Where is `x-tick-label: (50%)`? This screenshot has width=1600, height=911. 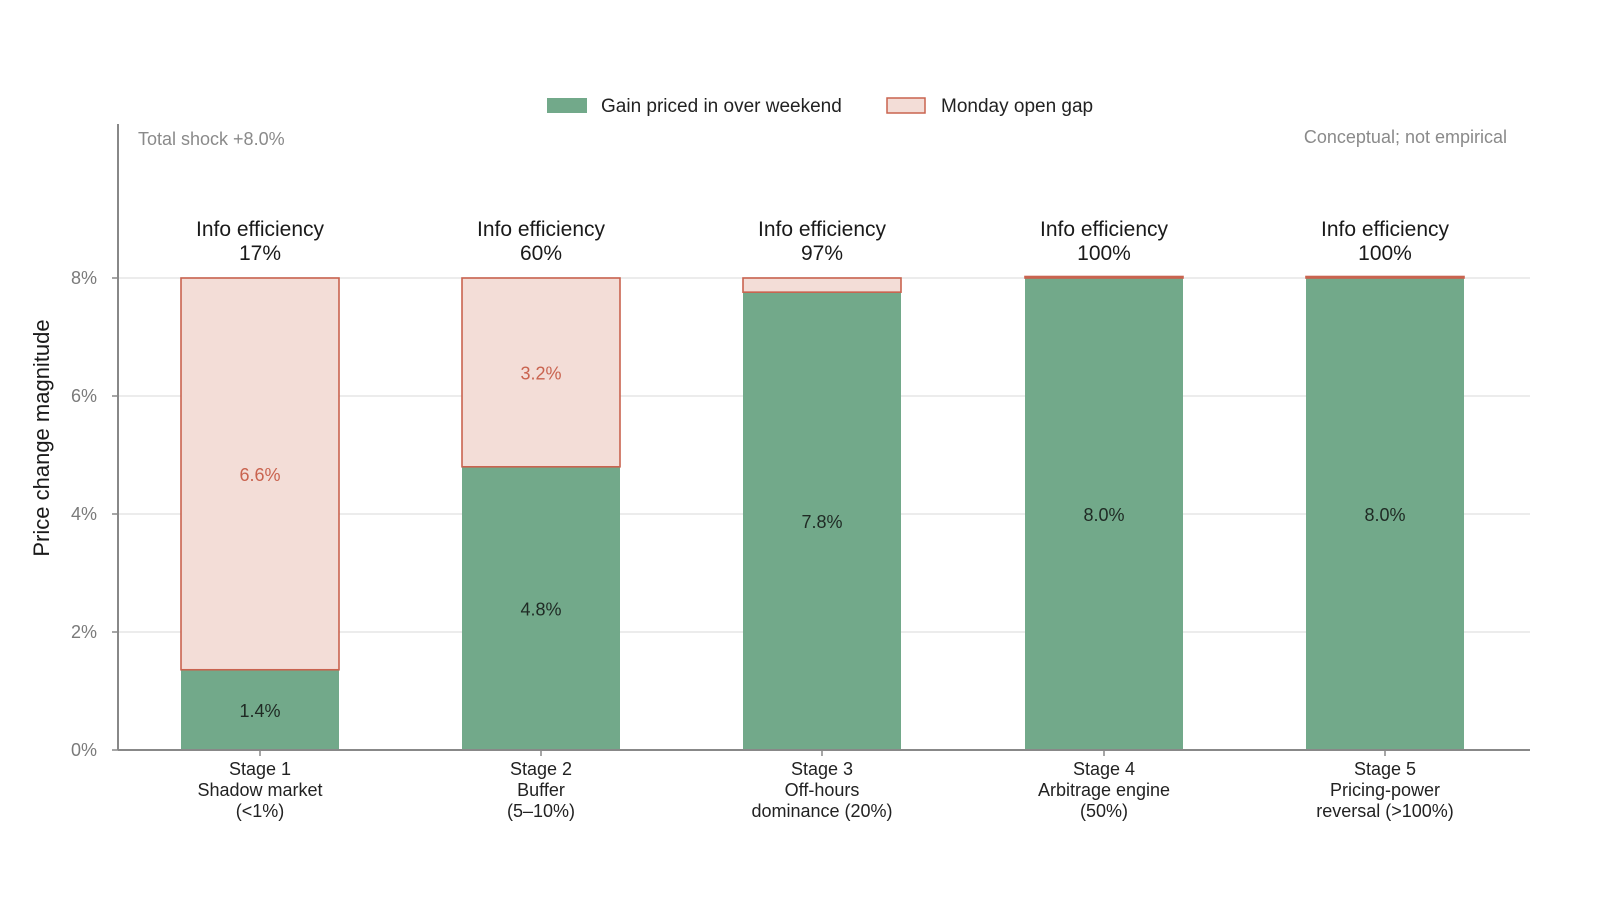 x-tick-label: (50%) is located at coordinates (1104, 811).